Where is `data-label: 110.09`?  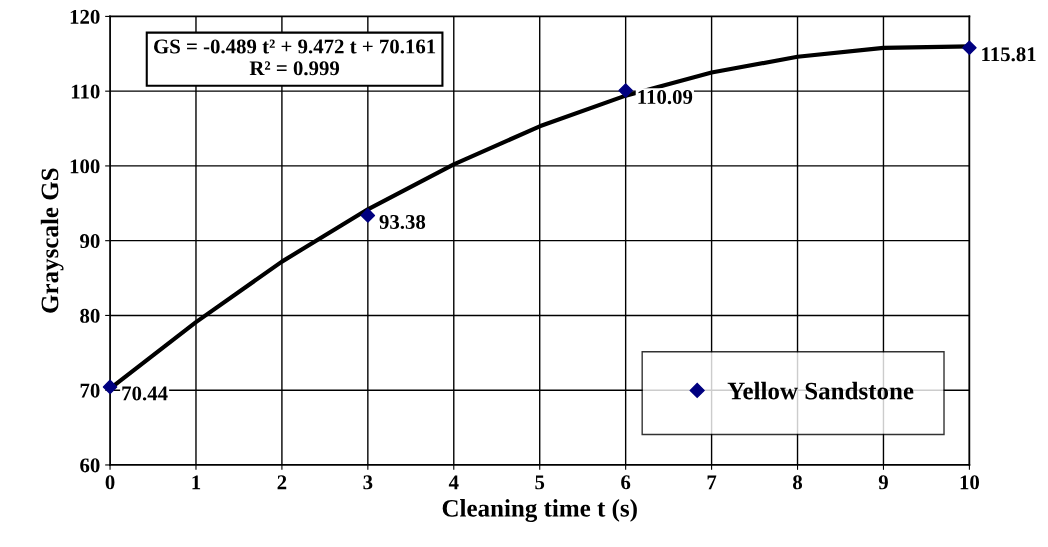
data-label: 110.09 is located at coordinates (665, 97).